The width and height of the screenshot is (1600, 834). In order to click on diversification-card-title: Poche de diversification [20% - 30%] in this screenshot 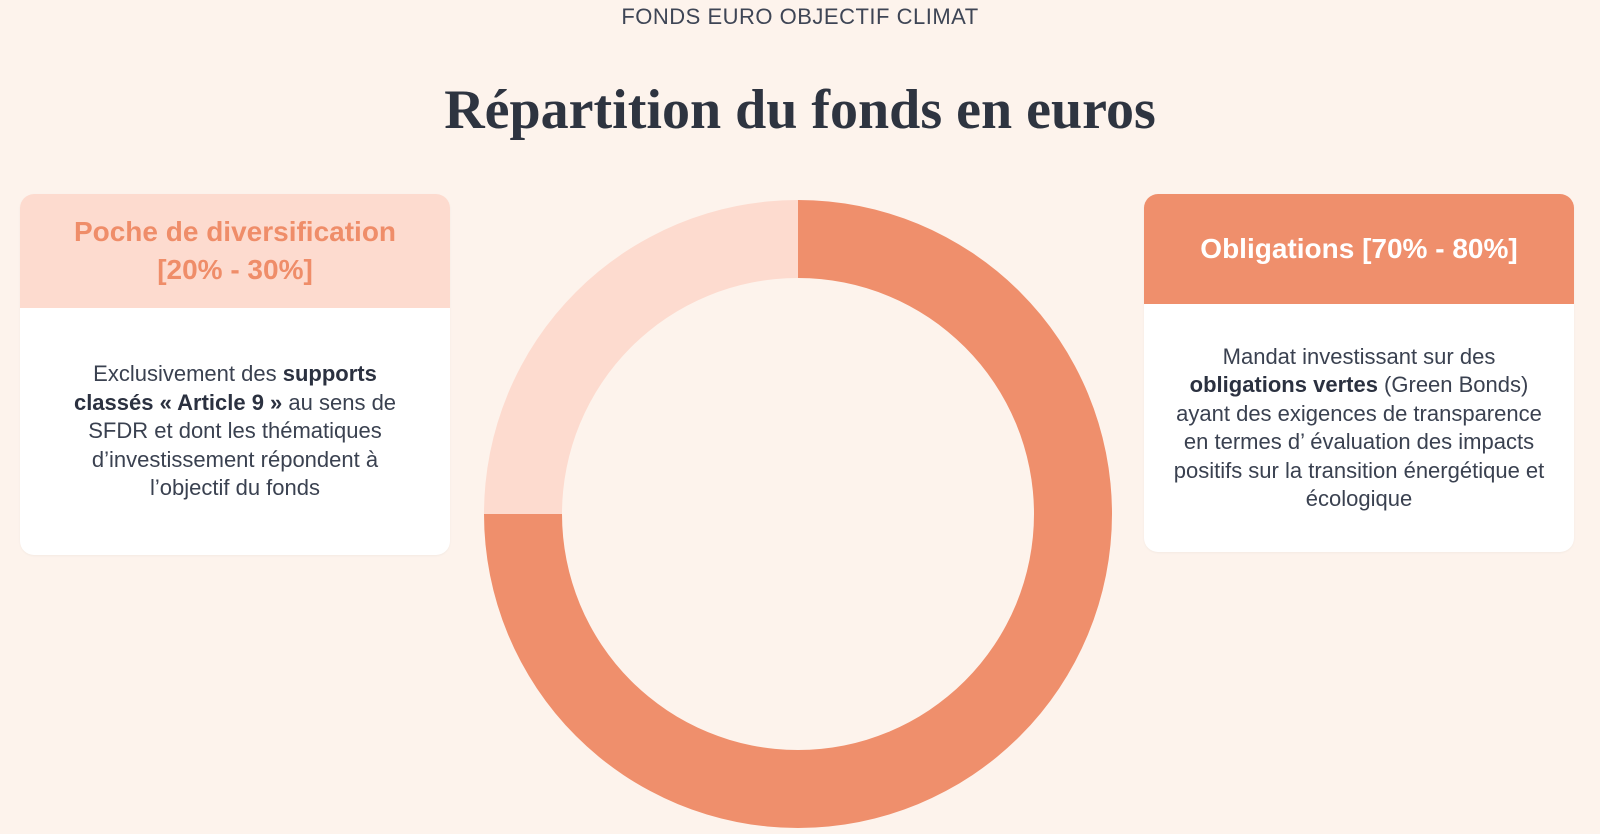, I will do `click(235, 251)`.